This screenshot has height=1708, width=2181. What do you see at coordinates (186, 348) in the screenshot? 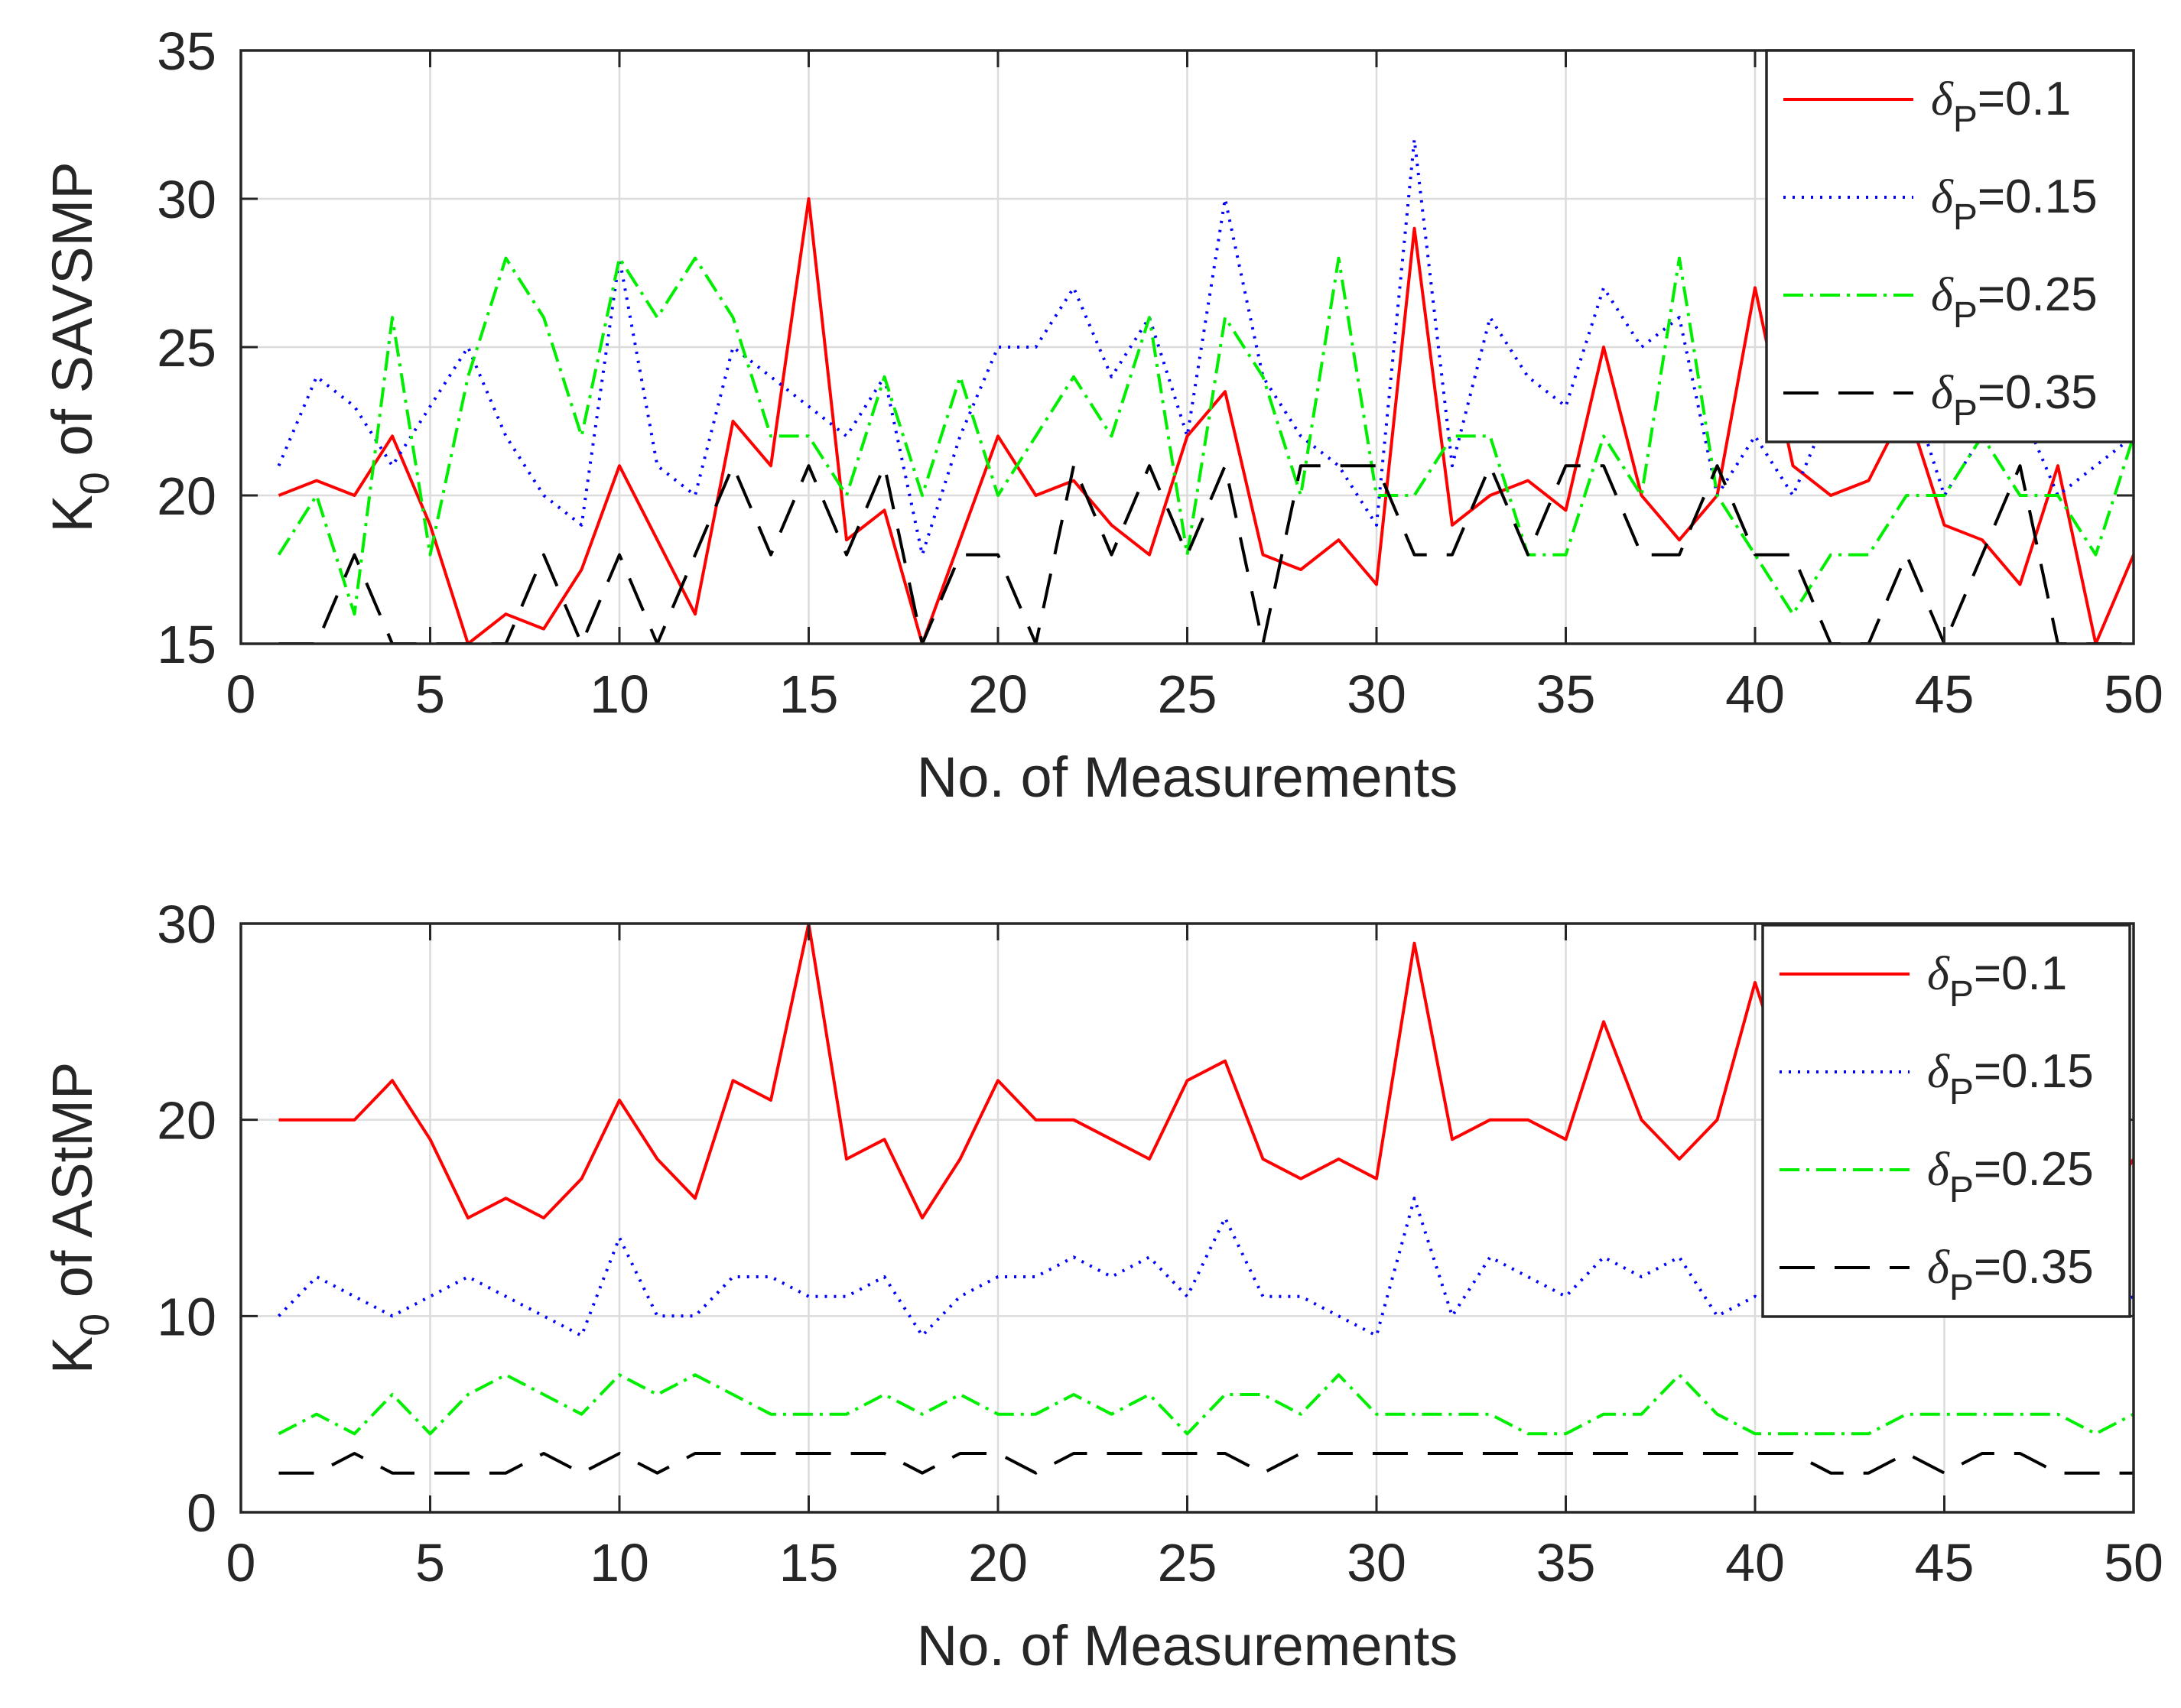
I see `y-tick-label: 25` at bounding box center [186, 348].